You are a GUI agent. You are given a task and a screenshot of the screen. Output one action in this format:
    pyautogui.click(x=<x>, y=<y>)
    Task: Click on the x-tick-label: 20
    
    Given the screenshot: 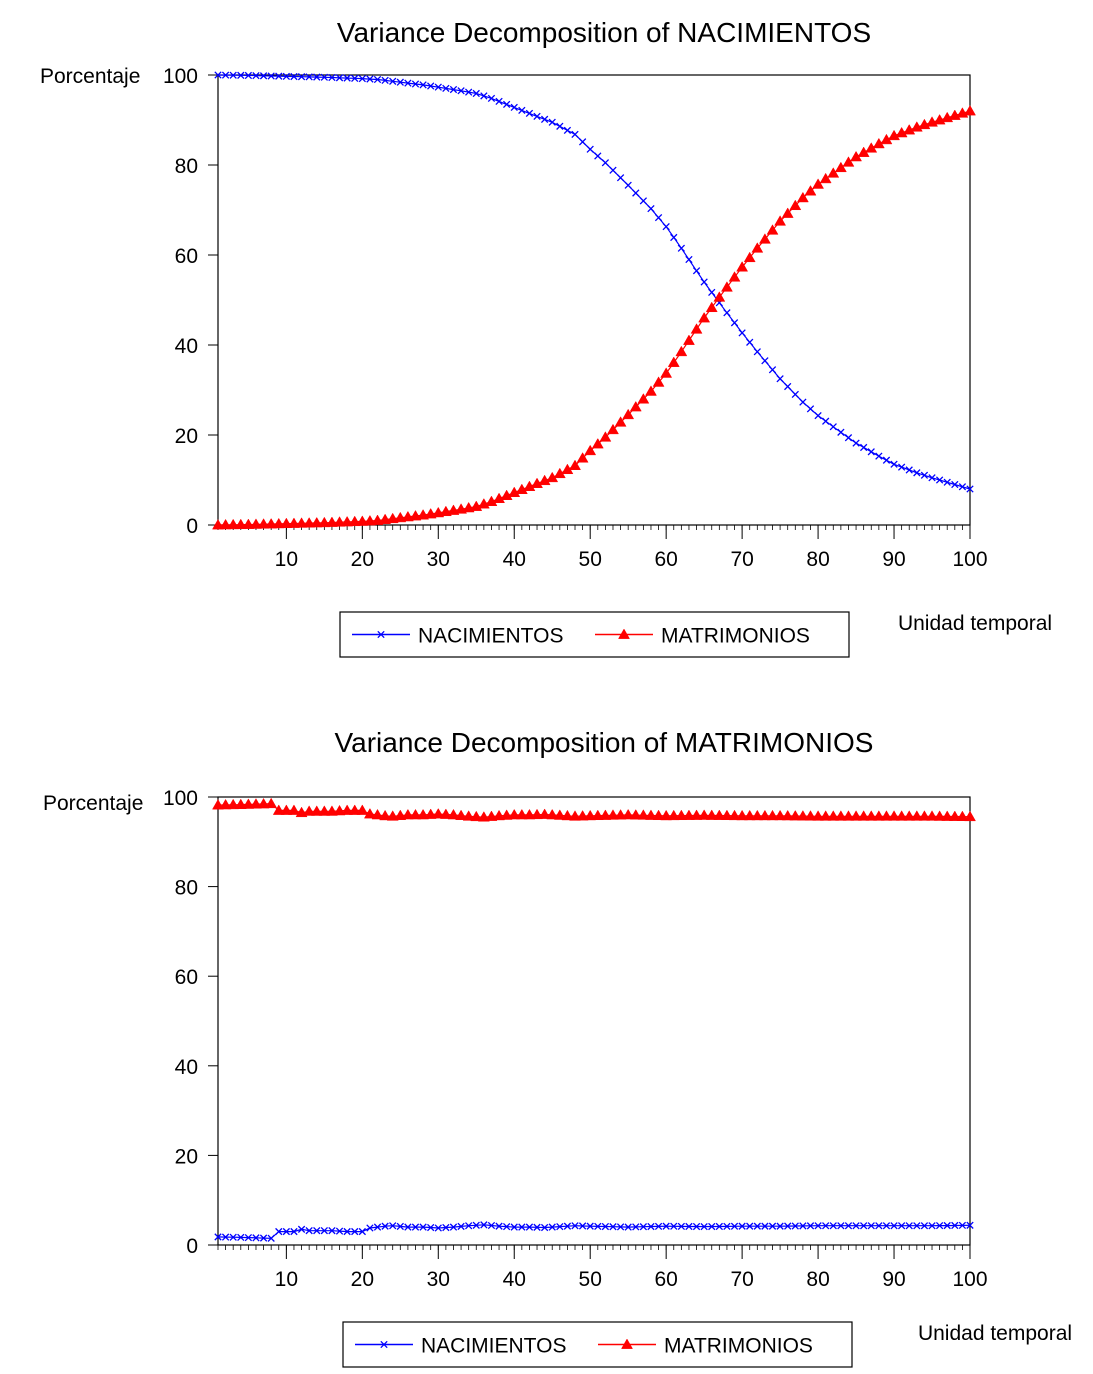 What is the action you would take?
    pyautogui.click(x=362, y=1279)
    